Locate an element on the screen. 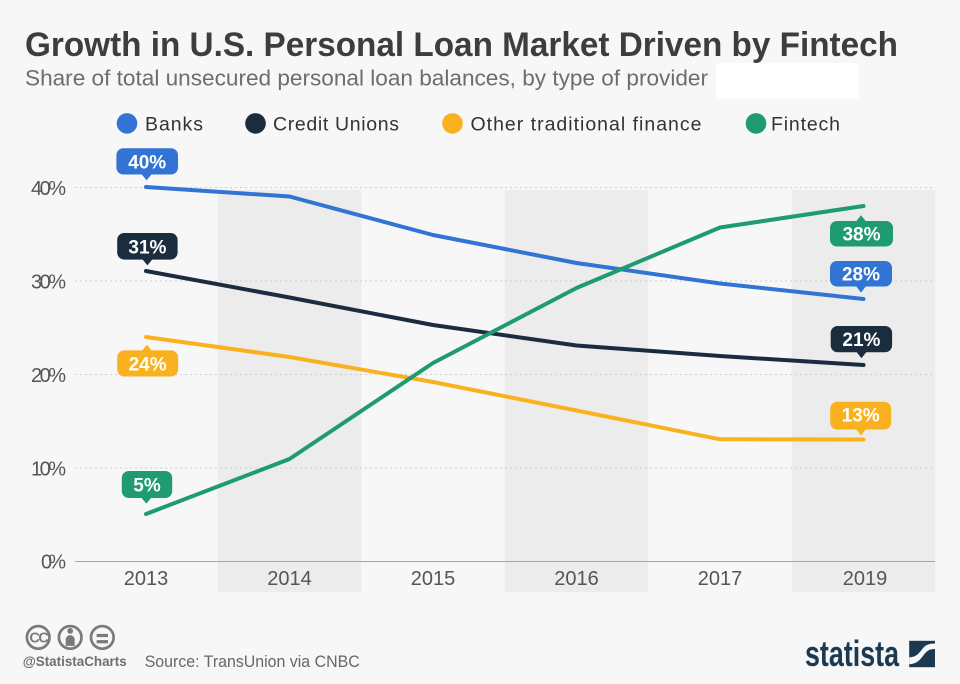  svg-text: @StatistaCharts is located at coordinates (75, 661).